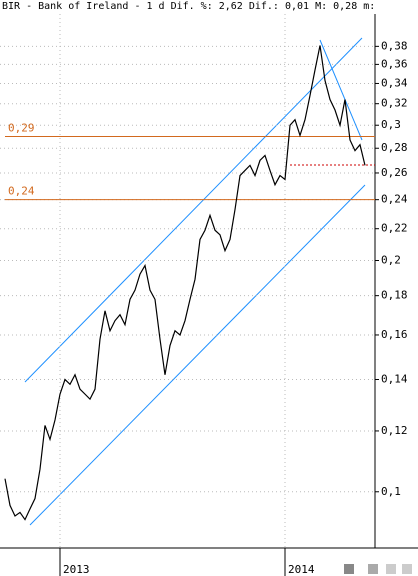 The width and height of the screenshot is (418, 576). What do you see at coordinates (341, 90) in the screenshot?
I see `trend-line` at bounding box center [341, 90].